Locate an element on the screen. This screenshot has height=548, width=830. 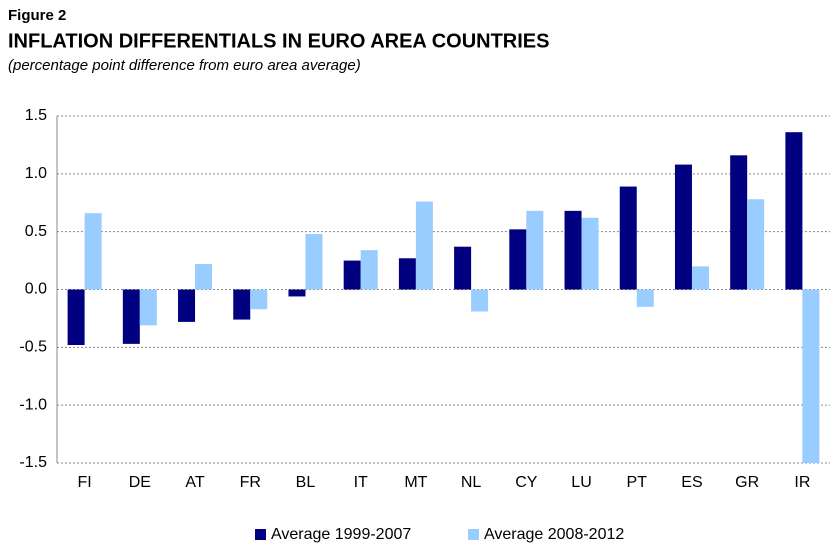
y-tick-label: 1.0 is located at coordinates (36, 173).